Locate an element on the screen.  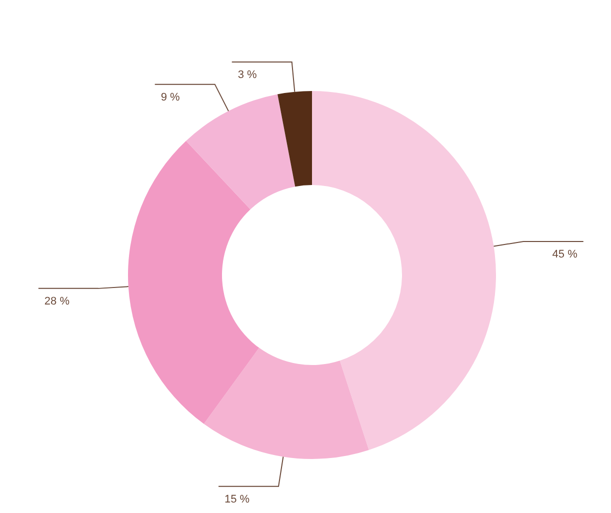
data-label: 15 % is located at coordinates (237, 499).